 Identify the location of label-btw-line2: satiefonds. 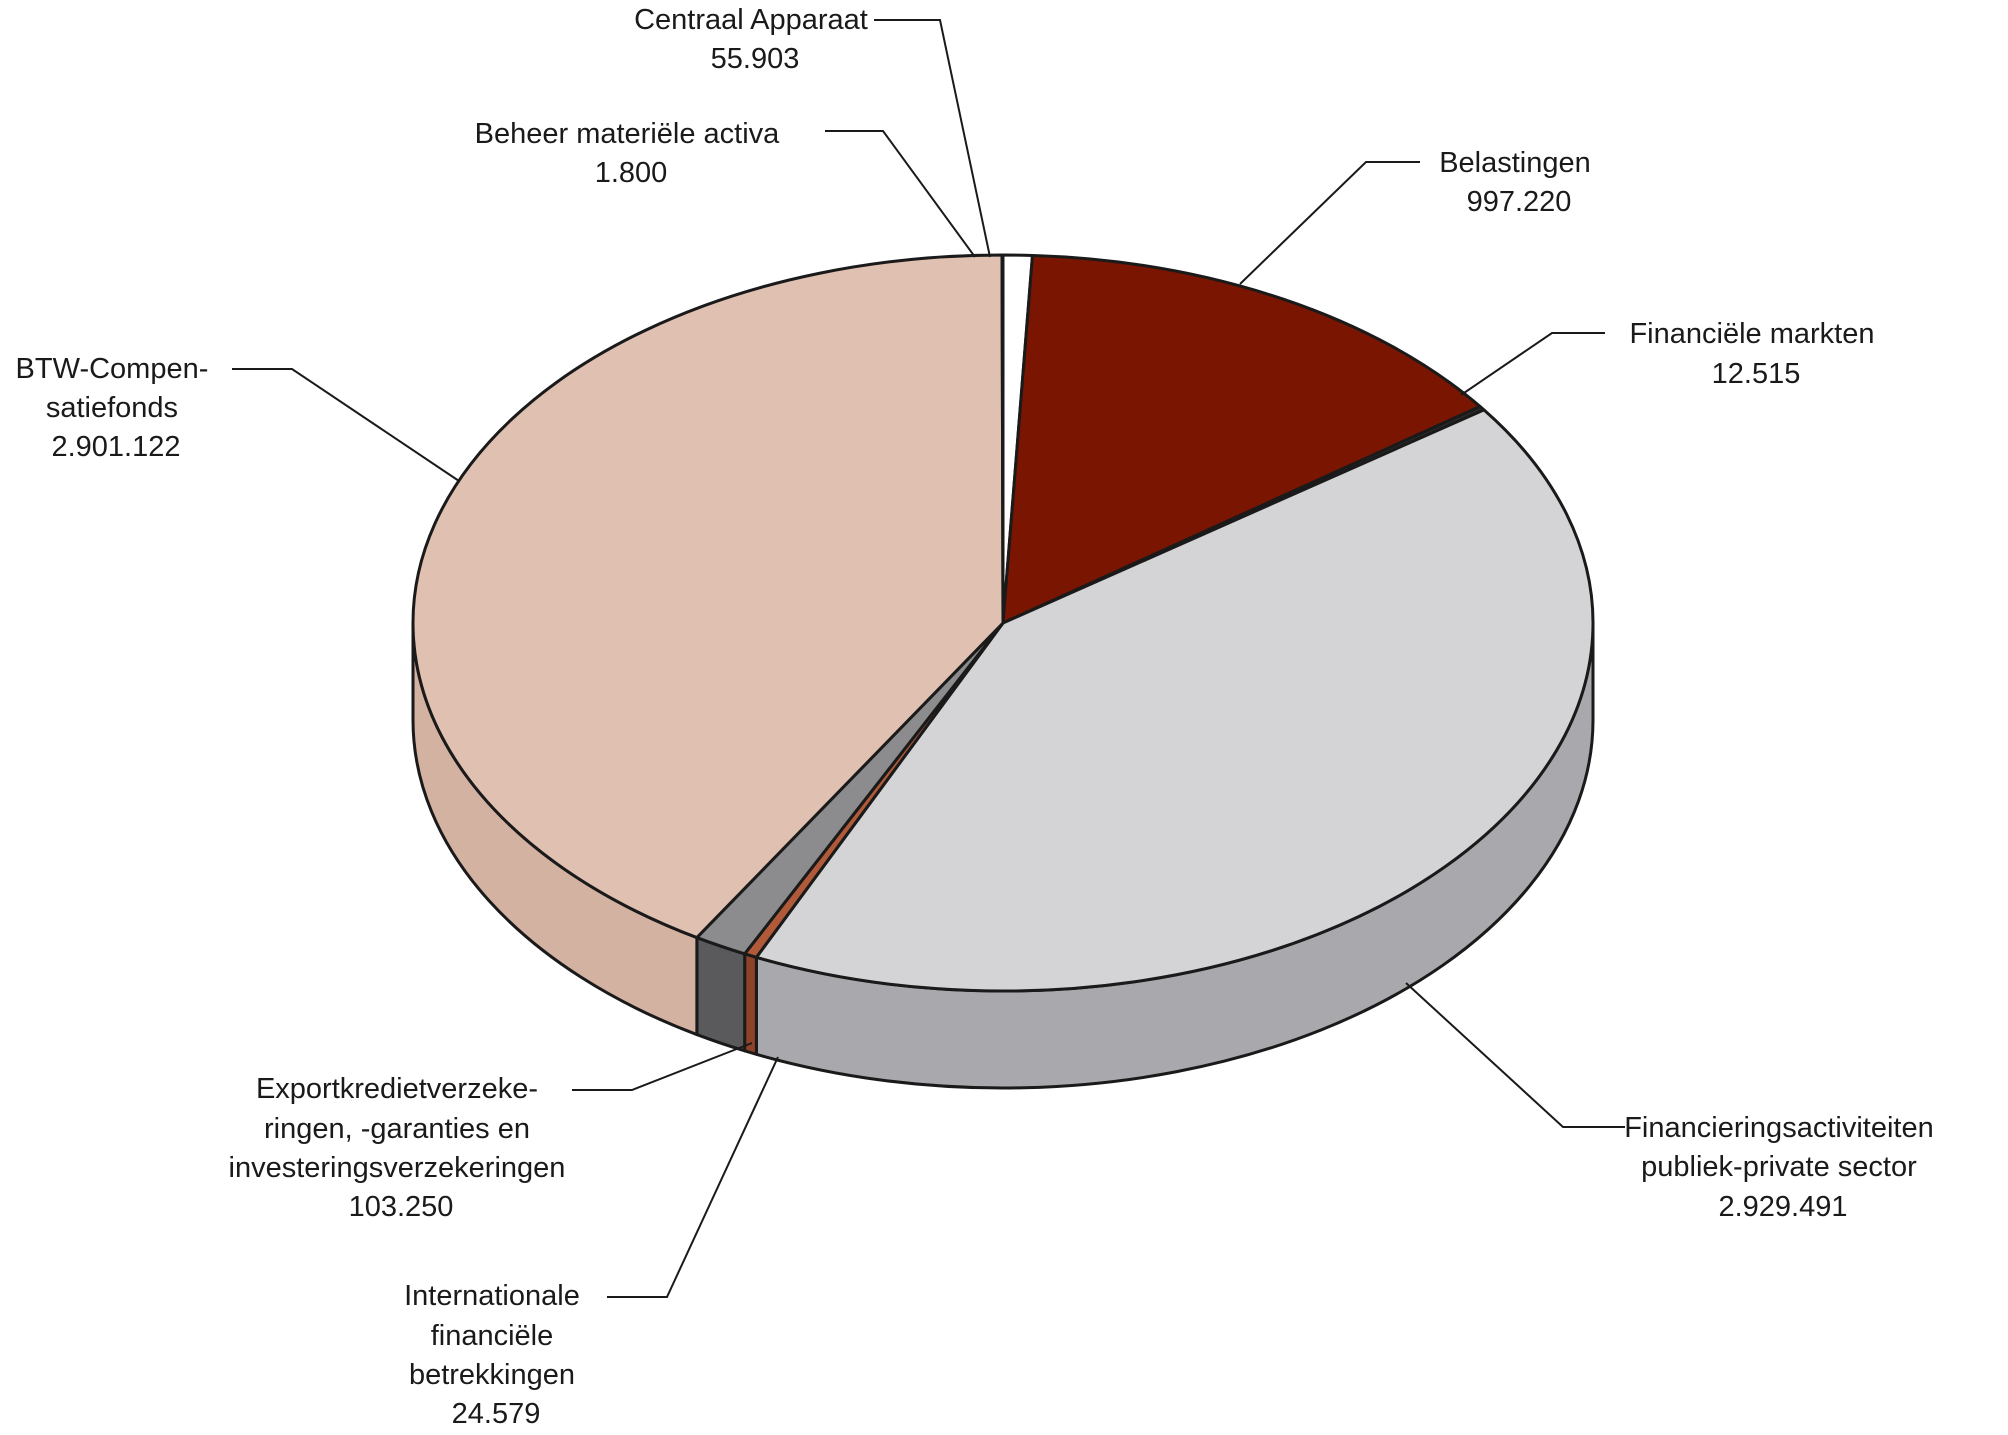
(112, 408).